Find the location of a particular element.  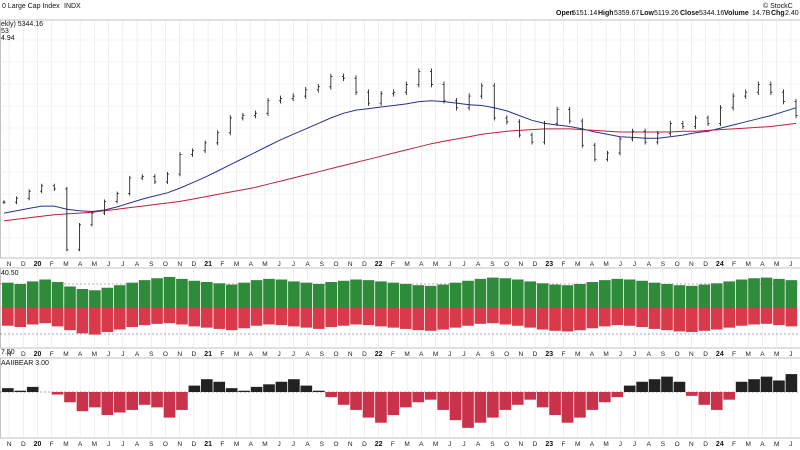

x-tick-label: D is located at coordinates (705, 354).